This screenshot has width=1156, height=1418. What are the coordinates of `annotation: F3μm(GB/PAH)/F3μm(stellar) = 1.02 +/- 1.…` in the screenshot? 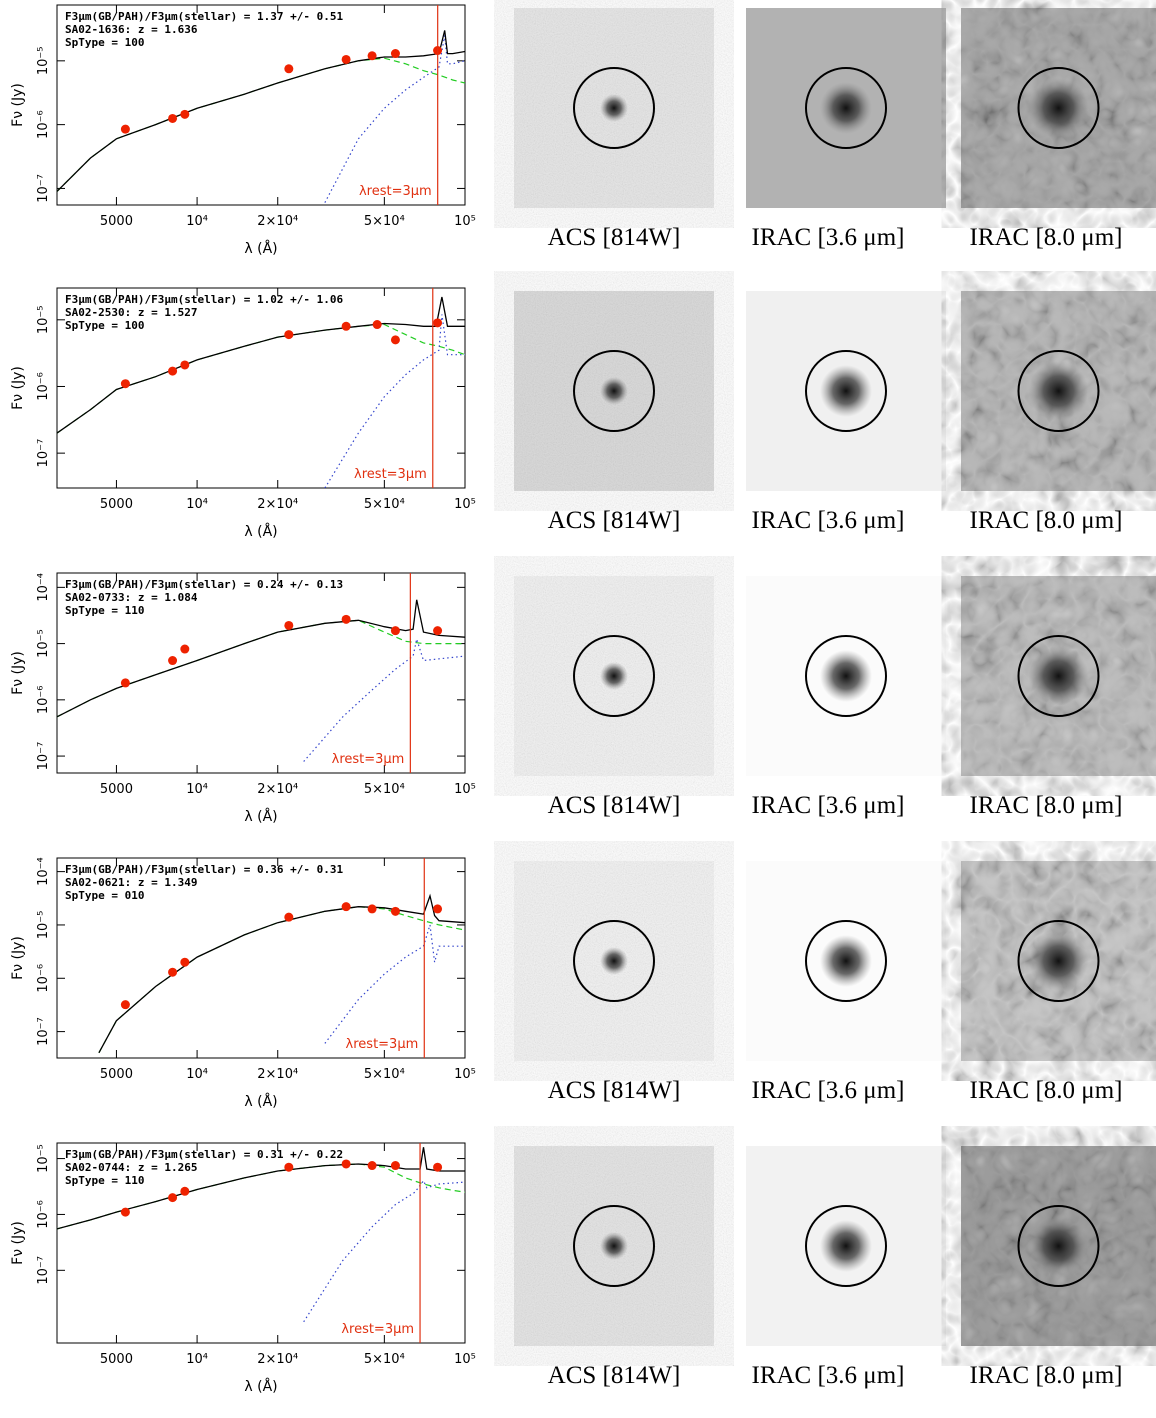 It's located at (204, 299).